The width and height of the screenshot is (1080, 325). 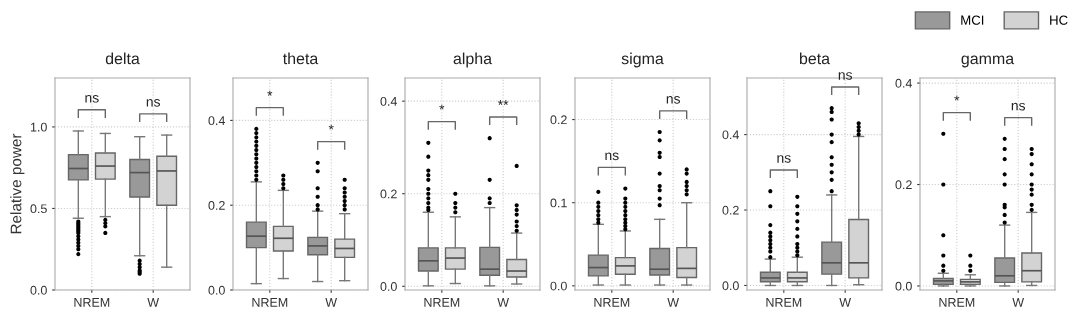 I want to click on y-axis-title: Relative power, so click(x=17, y=183).